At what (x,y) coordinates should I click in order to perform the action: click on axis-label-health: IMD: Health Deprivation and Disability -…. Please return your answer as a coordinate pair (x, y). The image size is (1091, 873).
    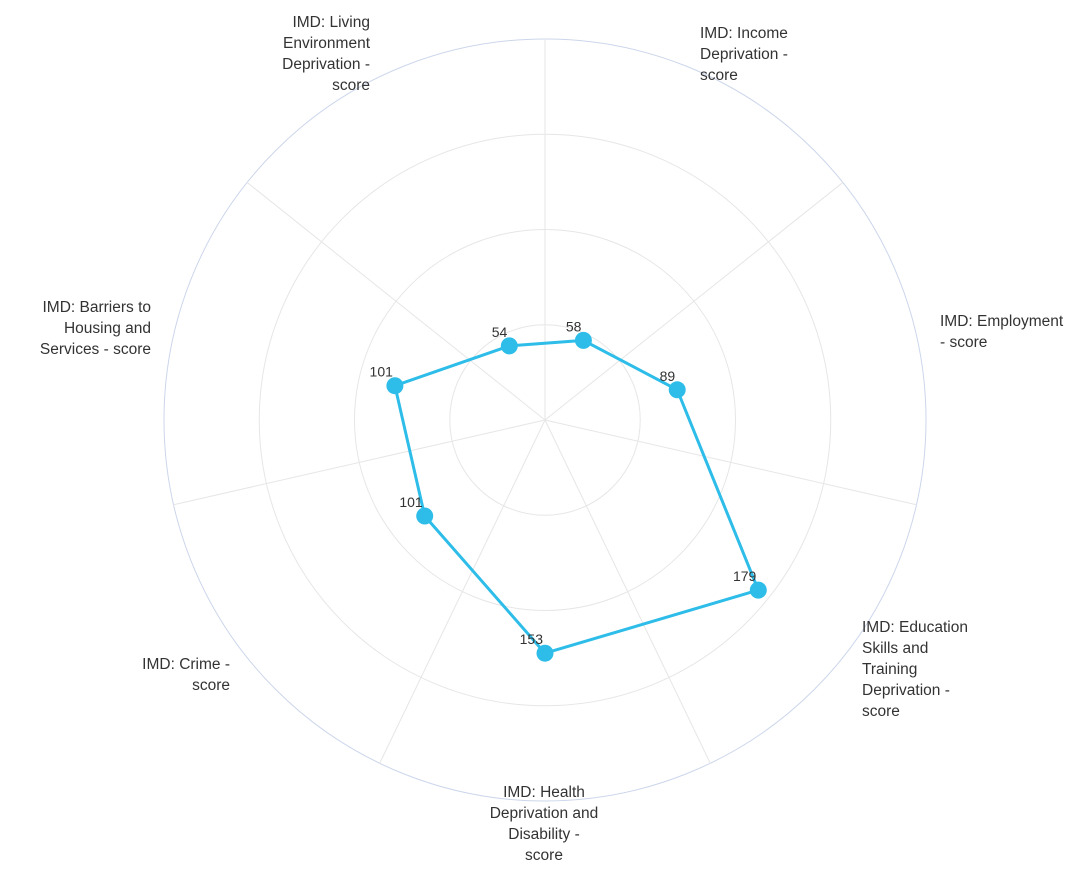
    Looking at the image, I should click on (544, 824).